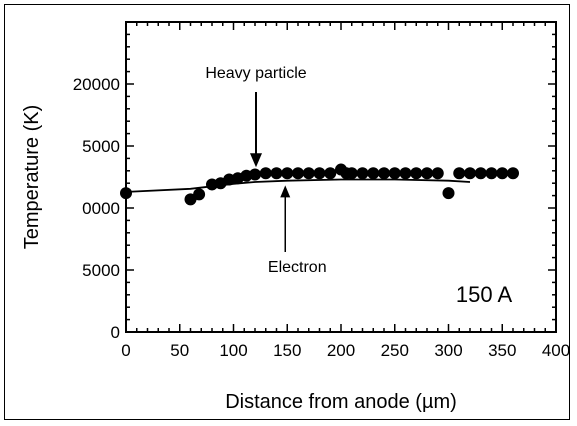 Image resolution: width=577 pixels, height=426 pixels. I want to click on x-tick-labels: 0 50 100 150 200 250 300 350 400, so click(345, 350).